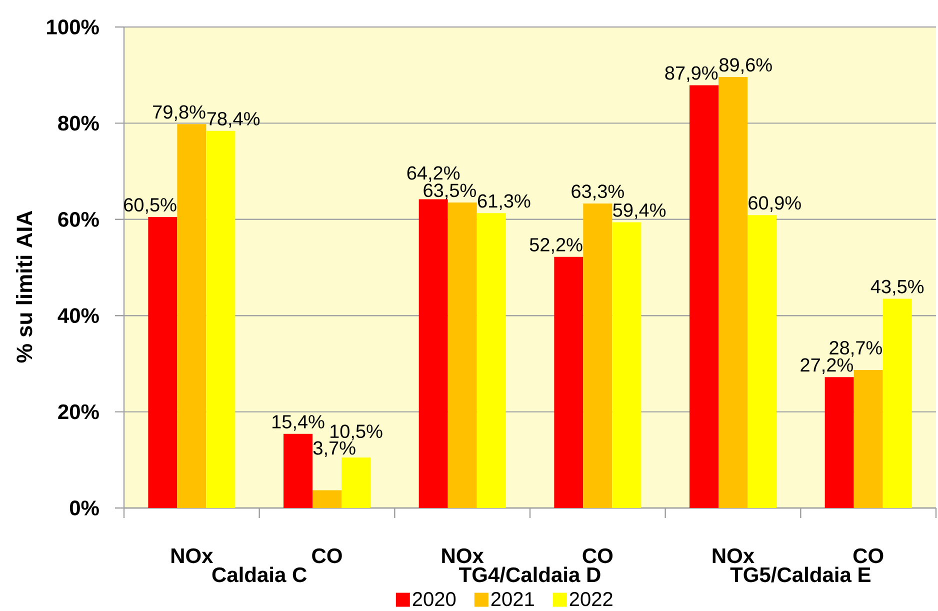 This screenshot has width=938, height=611. Describe the element at coordinates (774, 204) in the screenshot. I see `data-label: 60,9%` at that location.